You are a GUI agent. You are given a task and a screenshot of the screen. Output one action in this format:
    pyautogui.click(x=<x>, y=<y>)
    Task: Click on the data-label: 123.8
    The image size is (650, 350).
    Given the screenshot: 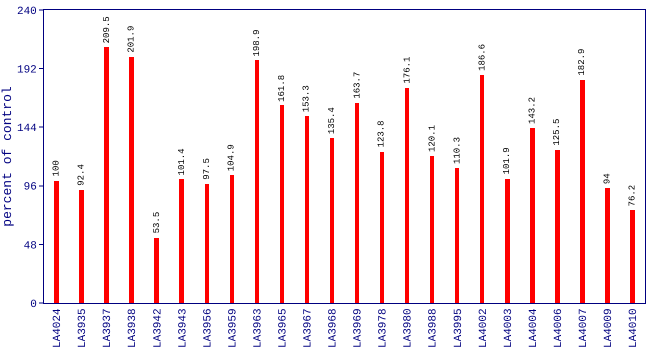 What is the action you would take?
    pyautogui.click(x=381, y=134)
    